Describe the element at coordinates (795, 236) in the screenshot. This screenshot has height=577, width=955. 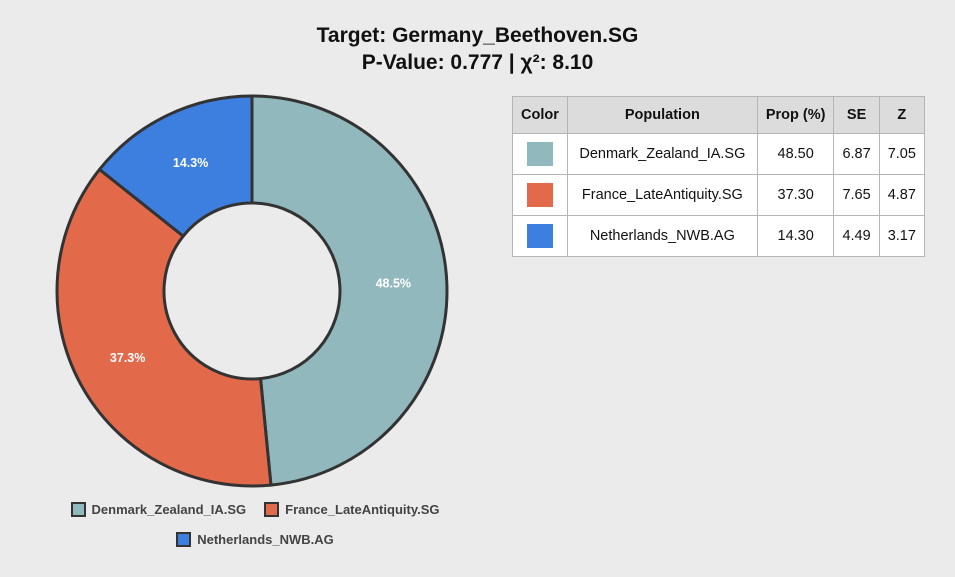
I see `prop-cell: 14.30` at that location.